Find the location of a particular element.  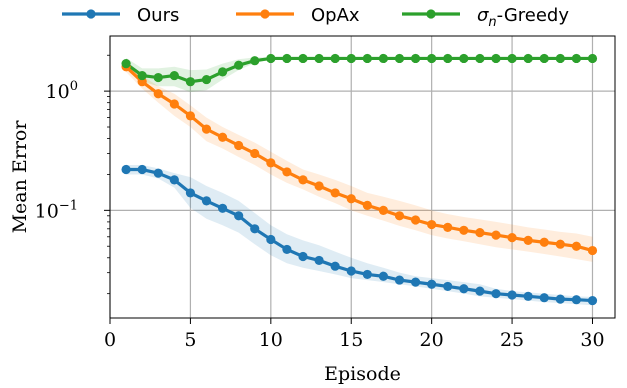

sigma-greedy-band is located at coordinates (359, 75).